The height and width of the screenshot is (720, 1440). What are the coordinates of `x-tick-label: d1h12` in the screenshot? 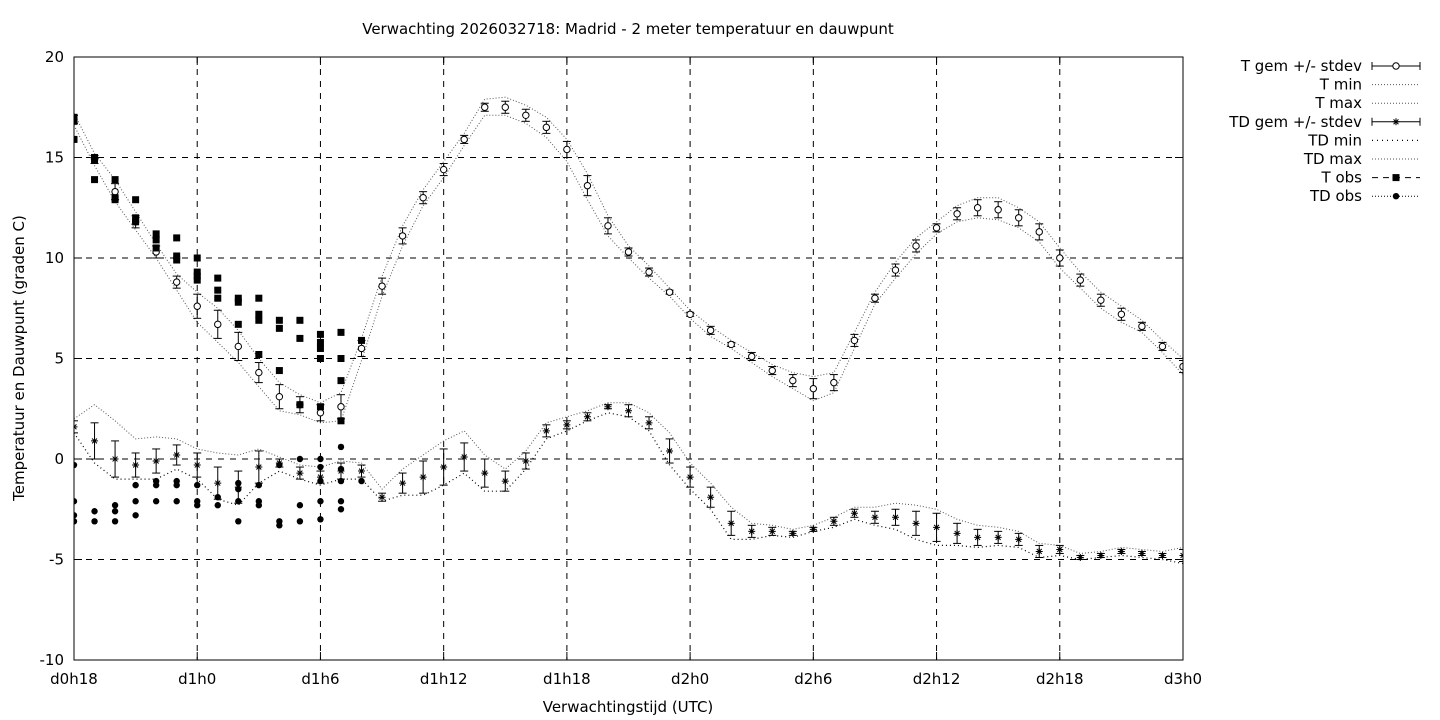 It's located at (444, 679).